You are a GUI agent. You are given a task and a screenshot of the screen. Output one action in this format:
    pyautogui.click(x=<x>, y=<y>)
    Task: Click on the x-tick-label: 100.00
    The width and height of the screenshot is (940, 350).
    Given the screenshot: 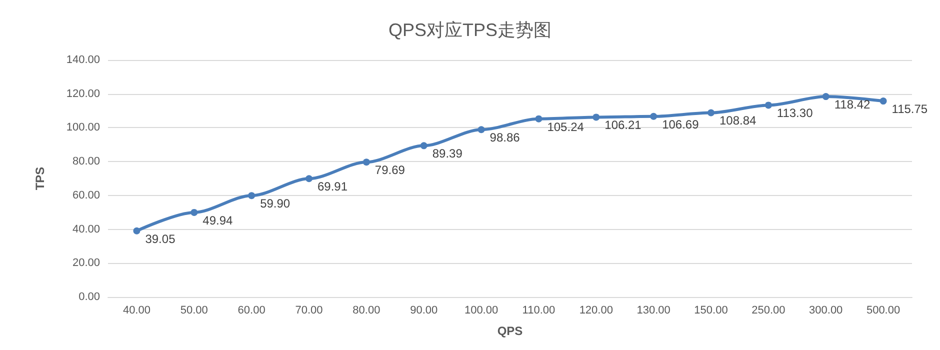 What is the action you would take?
    pyautogui.click(x=481, y=310)
    